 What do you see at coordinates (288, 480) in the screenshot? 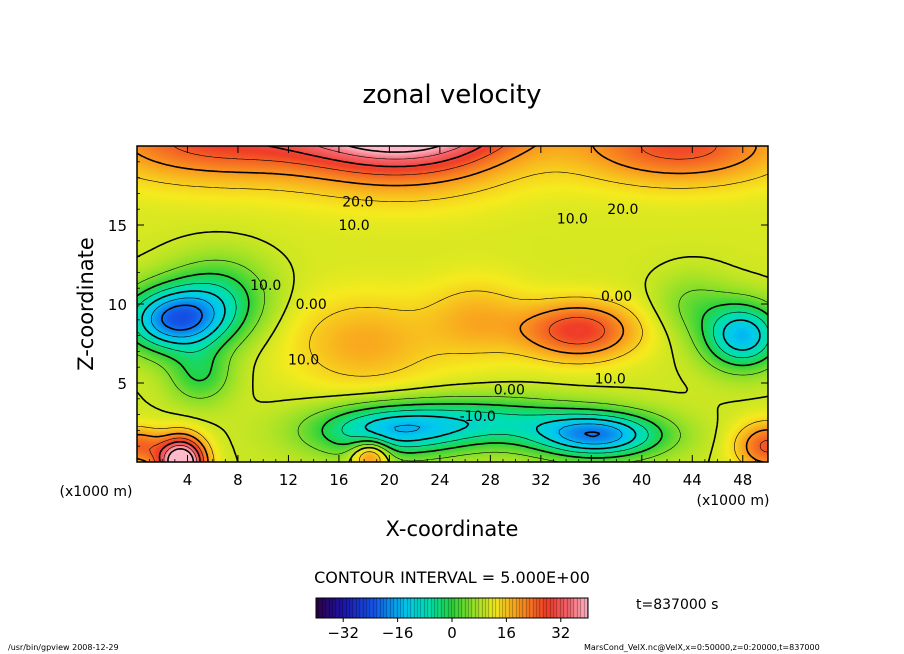
I see `x-tick-label: 12` at bounding box center [288, 480].